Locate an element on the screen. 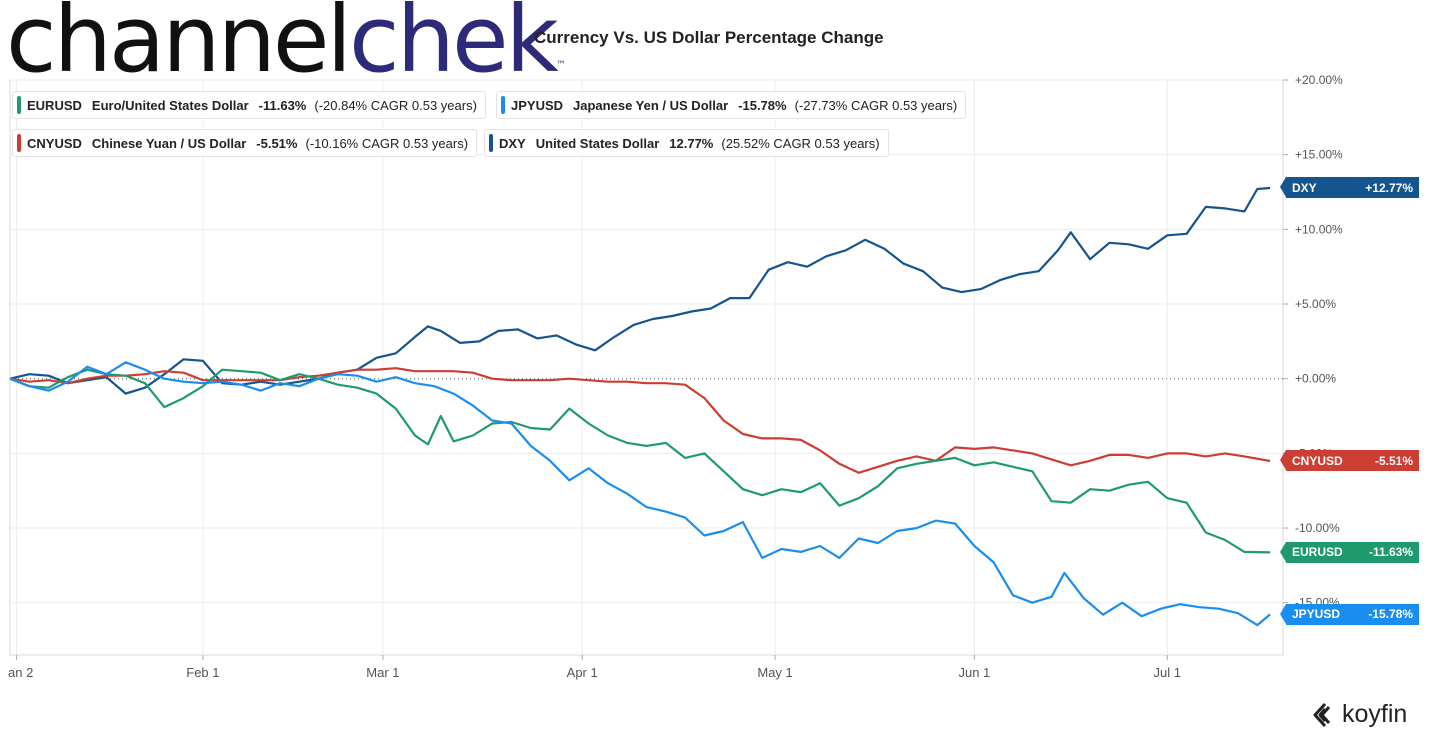 This screenshot has height=739, width=1430. legend-ticker: JPYUSD is located at coordinates (537, 105).